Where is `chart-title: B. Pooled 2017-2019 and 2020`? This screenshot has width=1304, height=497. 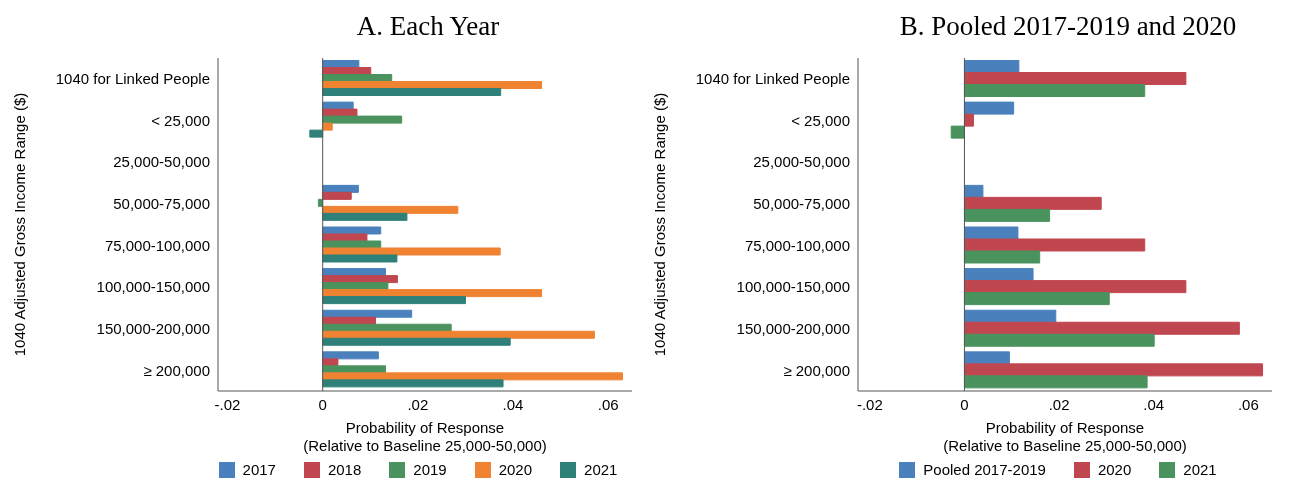
chart-title: B. Pooled 2017-2019 and 2020 is located at coordinates (1068, 26).